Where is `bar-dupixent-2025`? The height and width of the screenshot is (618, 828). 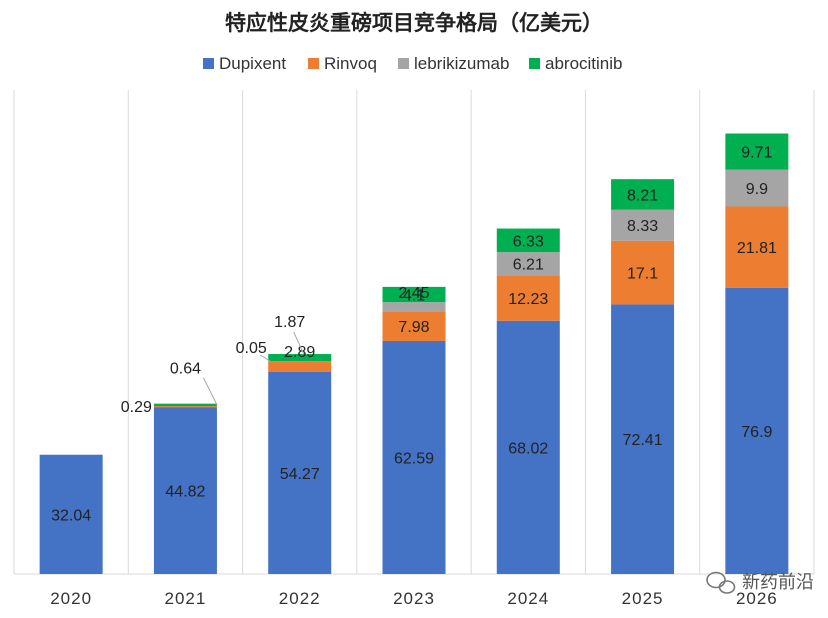
bar-dupixent-2025 is located at coordinates (643, 439).